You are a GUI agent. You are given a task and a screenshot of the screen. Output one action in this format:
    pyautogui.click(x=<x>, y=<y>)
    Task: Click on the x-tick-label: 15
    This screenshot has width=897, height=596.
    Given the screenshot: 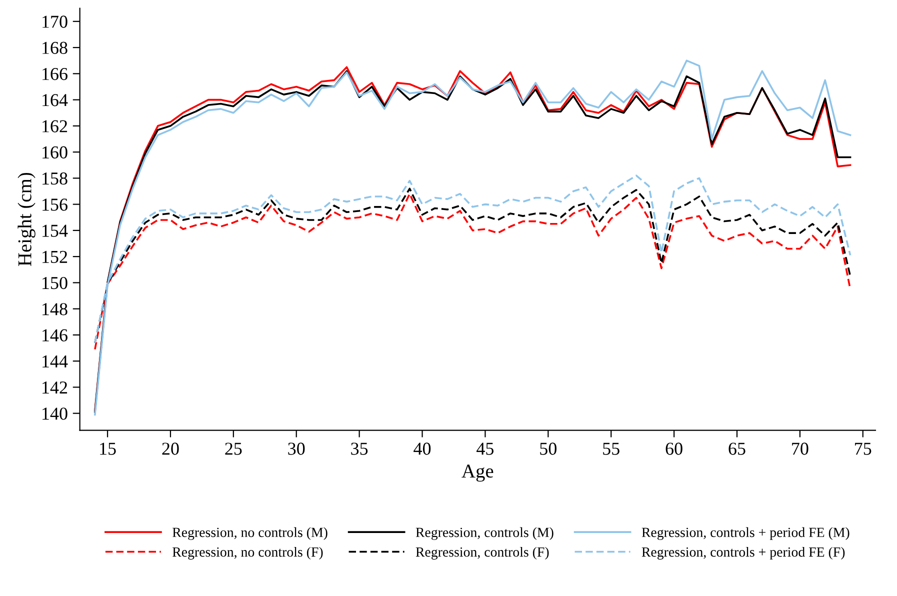 What is the action you would take?
    pyautogui.click(x=108, y=448)
    